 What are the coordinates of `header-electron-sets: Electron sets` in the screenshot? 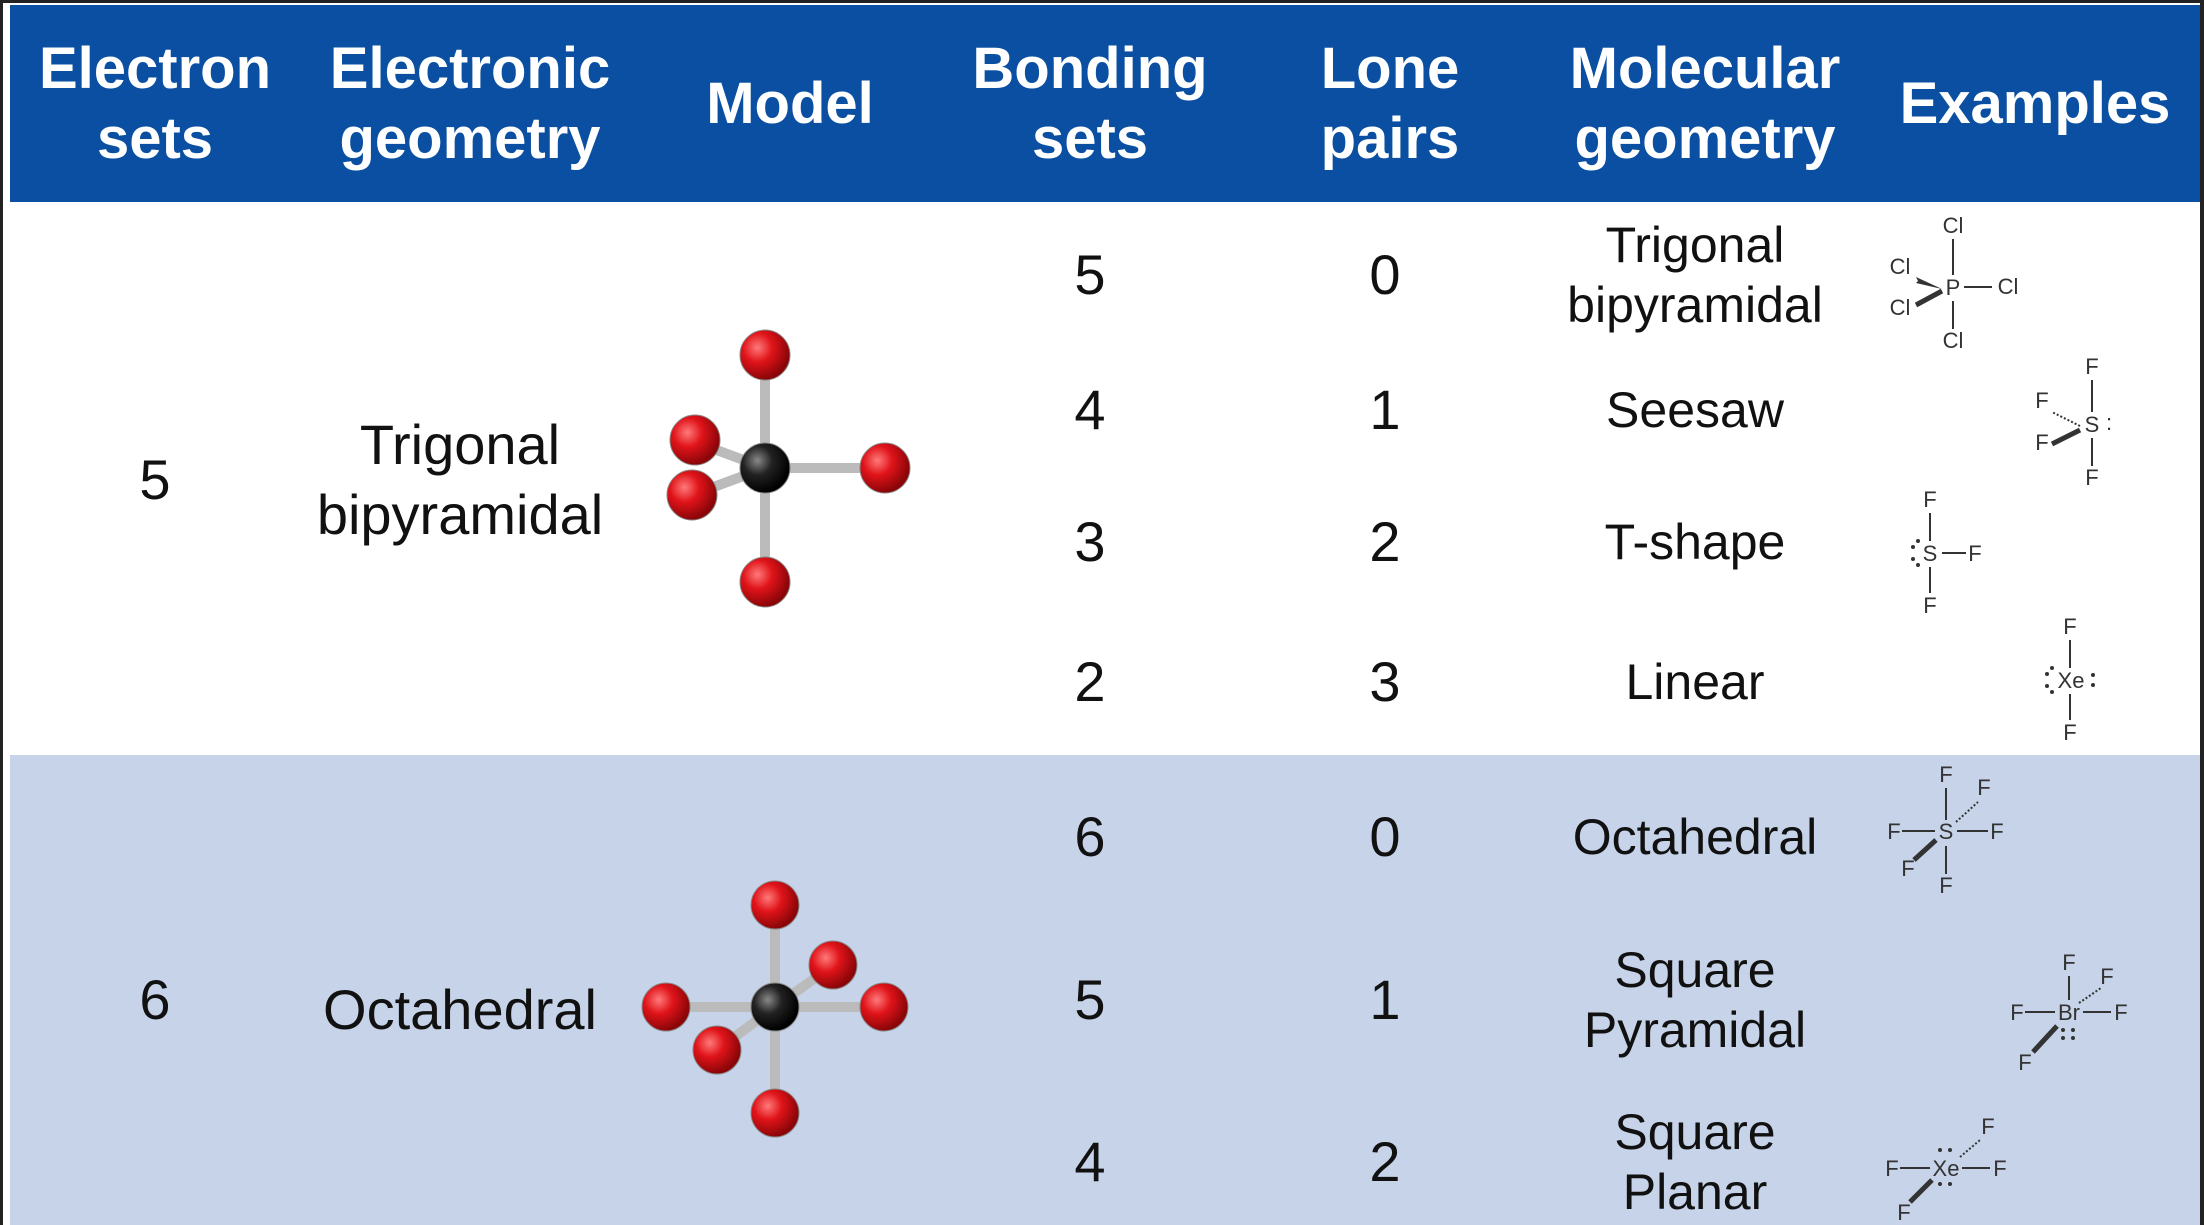 It's located at (155, 103).